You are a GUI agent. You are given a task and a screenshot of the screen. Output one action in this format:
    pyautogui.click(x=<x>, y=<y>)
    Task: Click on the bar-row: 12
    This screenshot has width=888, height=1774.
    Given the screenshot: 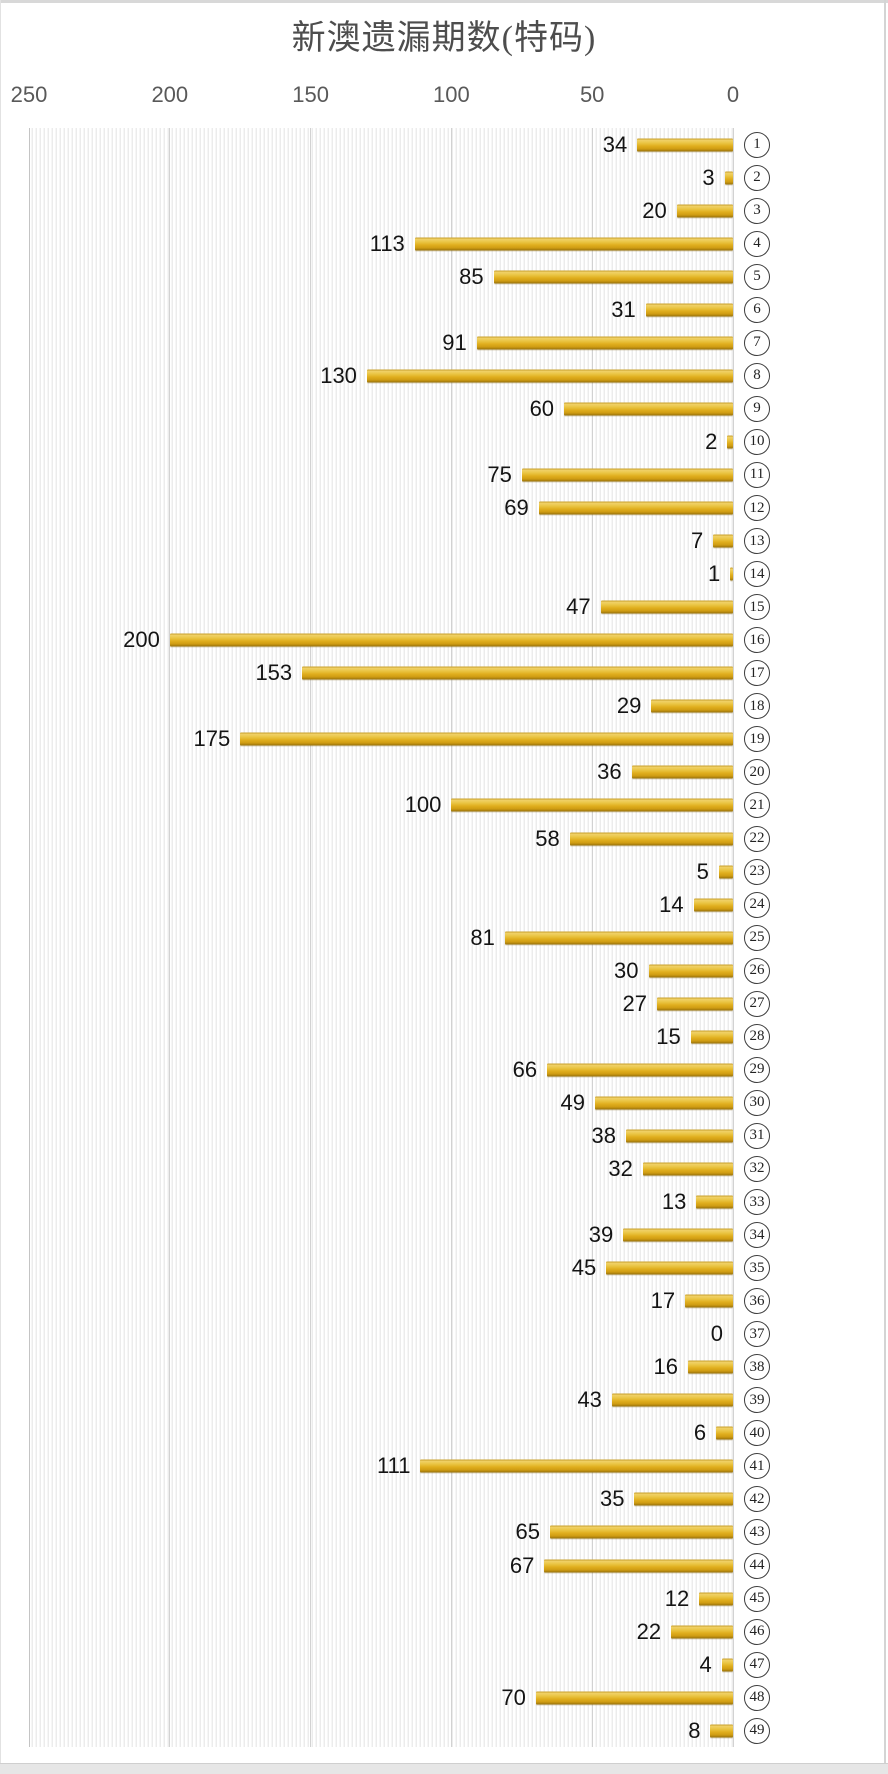 What is the action you would take?
    pyautogui.click(x=381, y=1598)
    